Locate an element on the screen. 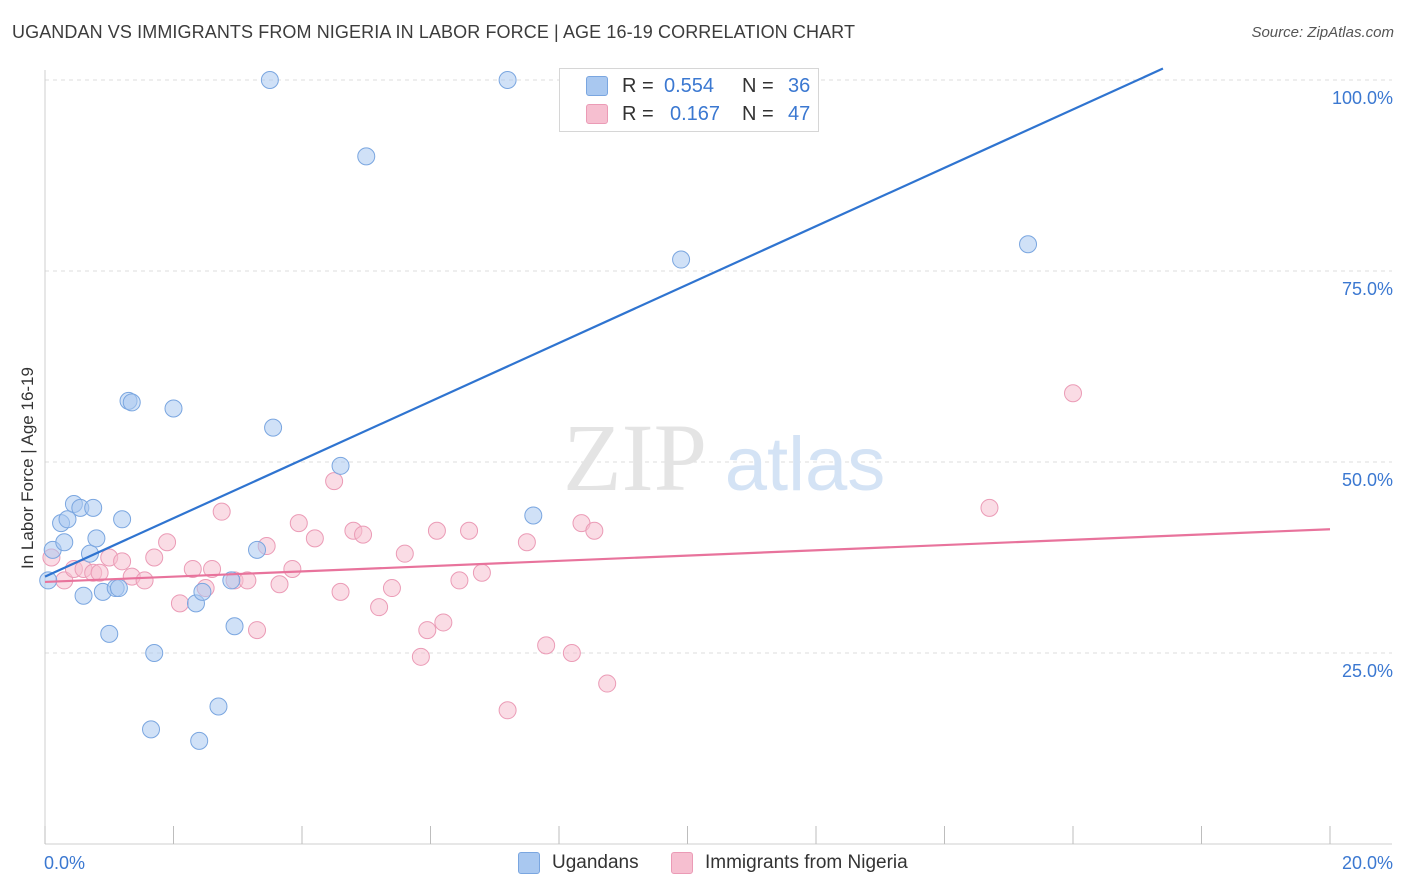 This screenshot has width=1406, height=892. legend-label-ugandans: Ugandans is located at coordinates (595, 862).